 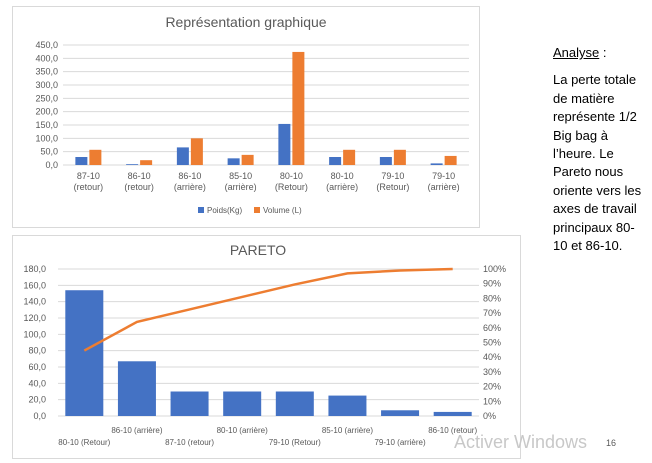 What do you see at coordinates (34, 334) in the screenshot?
I see `chart2-ytick-label: 100,0` at bounding box center [34, 334].